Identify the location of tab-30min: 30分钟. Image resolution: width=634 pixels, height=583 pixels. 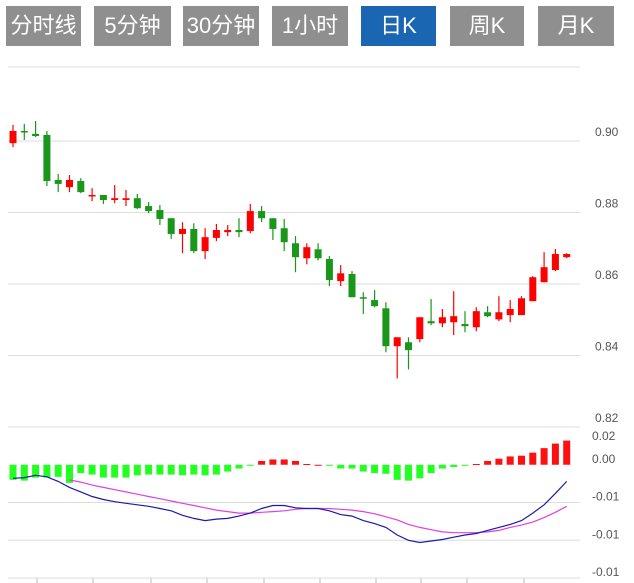
(221, 26).